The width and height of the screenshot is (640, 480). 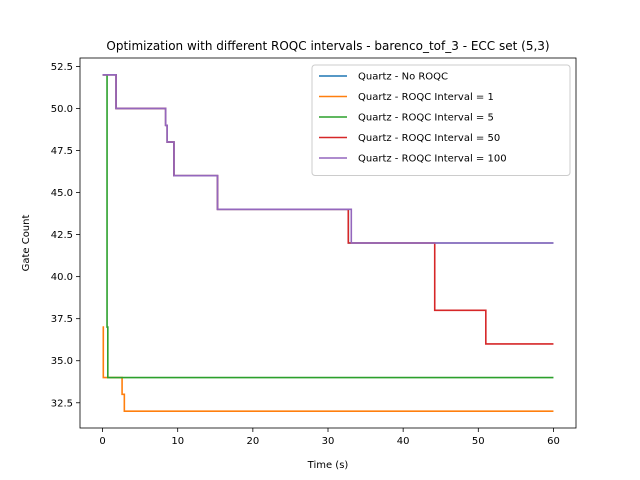 I want to click on x-tick-label: 0, so click(x=102, y=441).